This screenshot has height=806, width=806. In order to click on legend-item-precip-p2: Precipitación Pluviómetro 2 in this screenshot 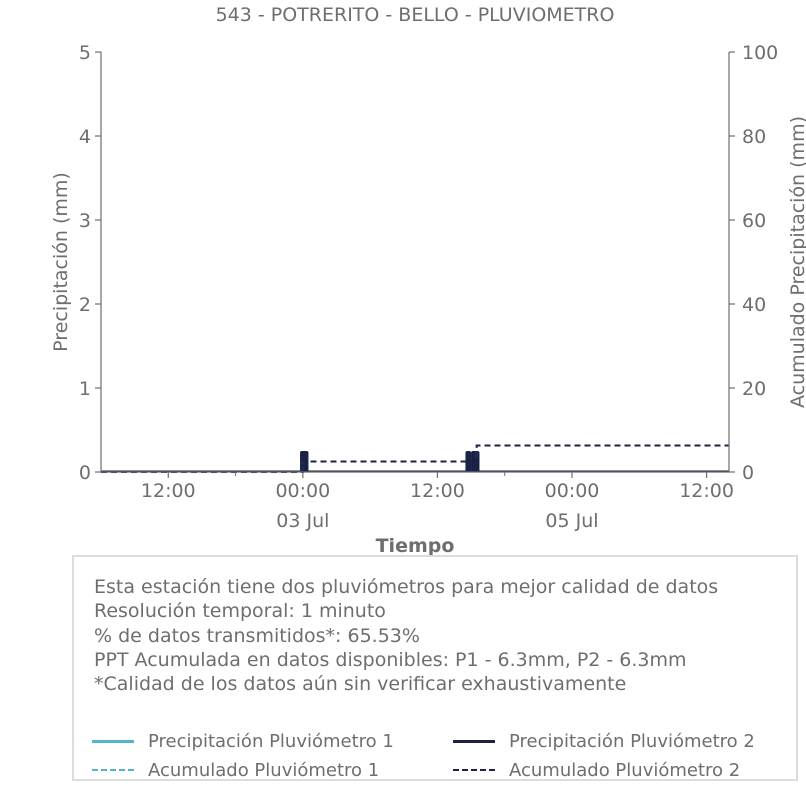, I will do `click(604, 741)`.